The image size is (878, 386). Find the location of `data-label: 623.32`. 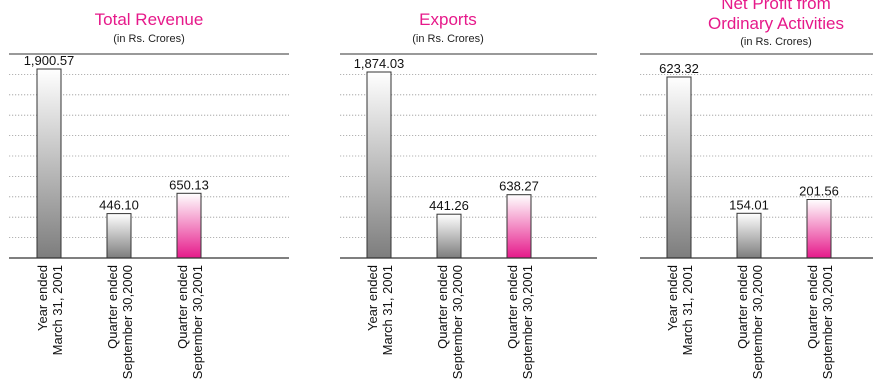

data-label: 623.32 is located at coordinates (679, 68).